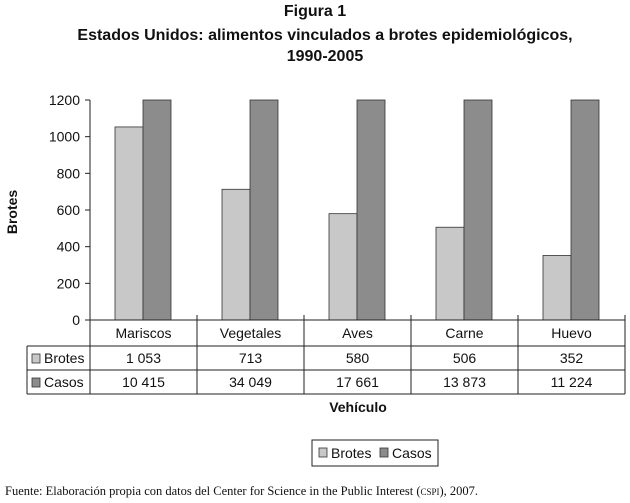  I want to click on table-cell-value: 580, so click(358, 358).